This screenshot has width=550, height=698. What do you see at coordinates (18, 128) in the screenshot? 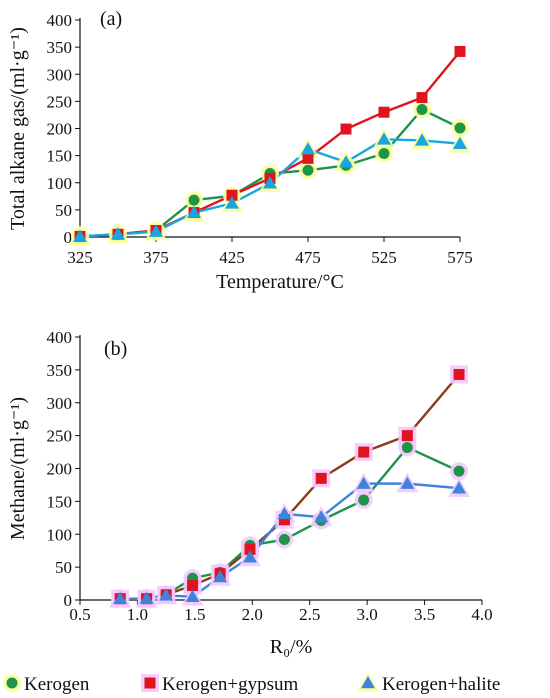
I see `y-axis-label: Total alkane gas/(ml·g⁻¹)` at bounding box center [18, 128].